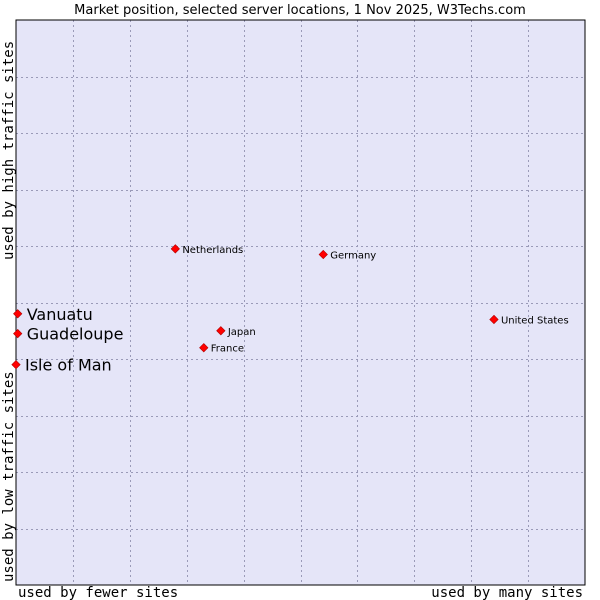 The height and width of the screenshot is (600, 600). What do you see at coordinates (507, 592) in the screenshot?
I see `x-axis-label-right: used by many sites` at bounding box center [507, 592].